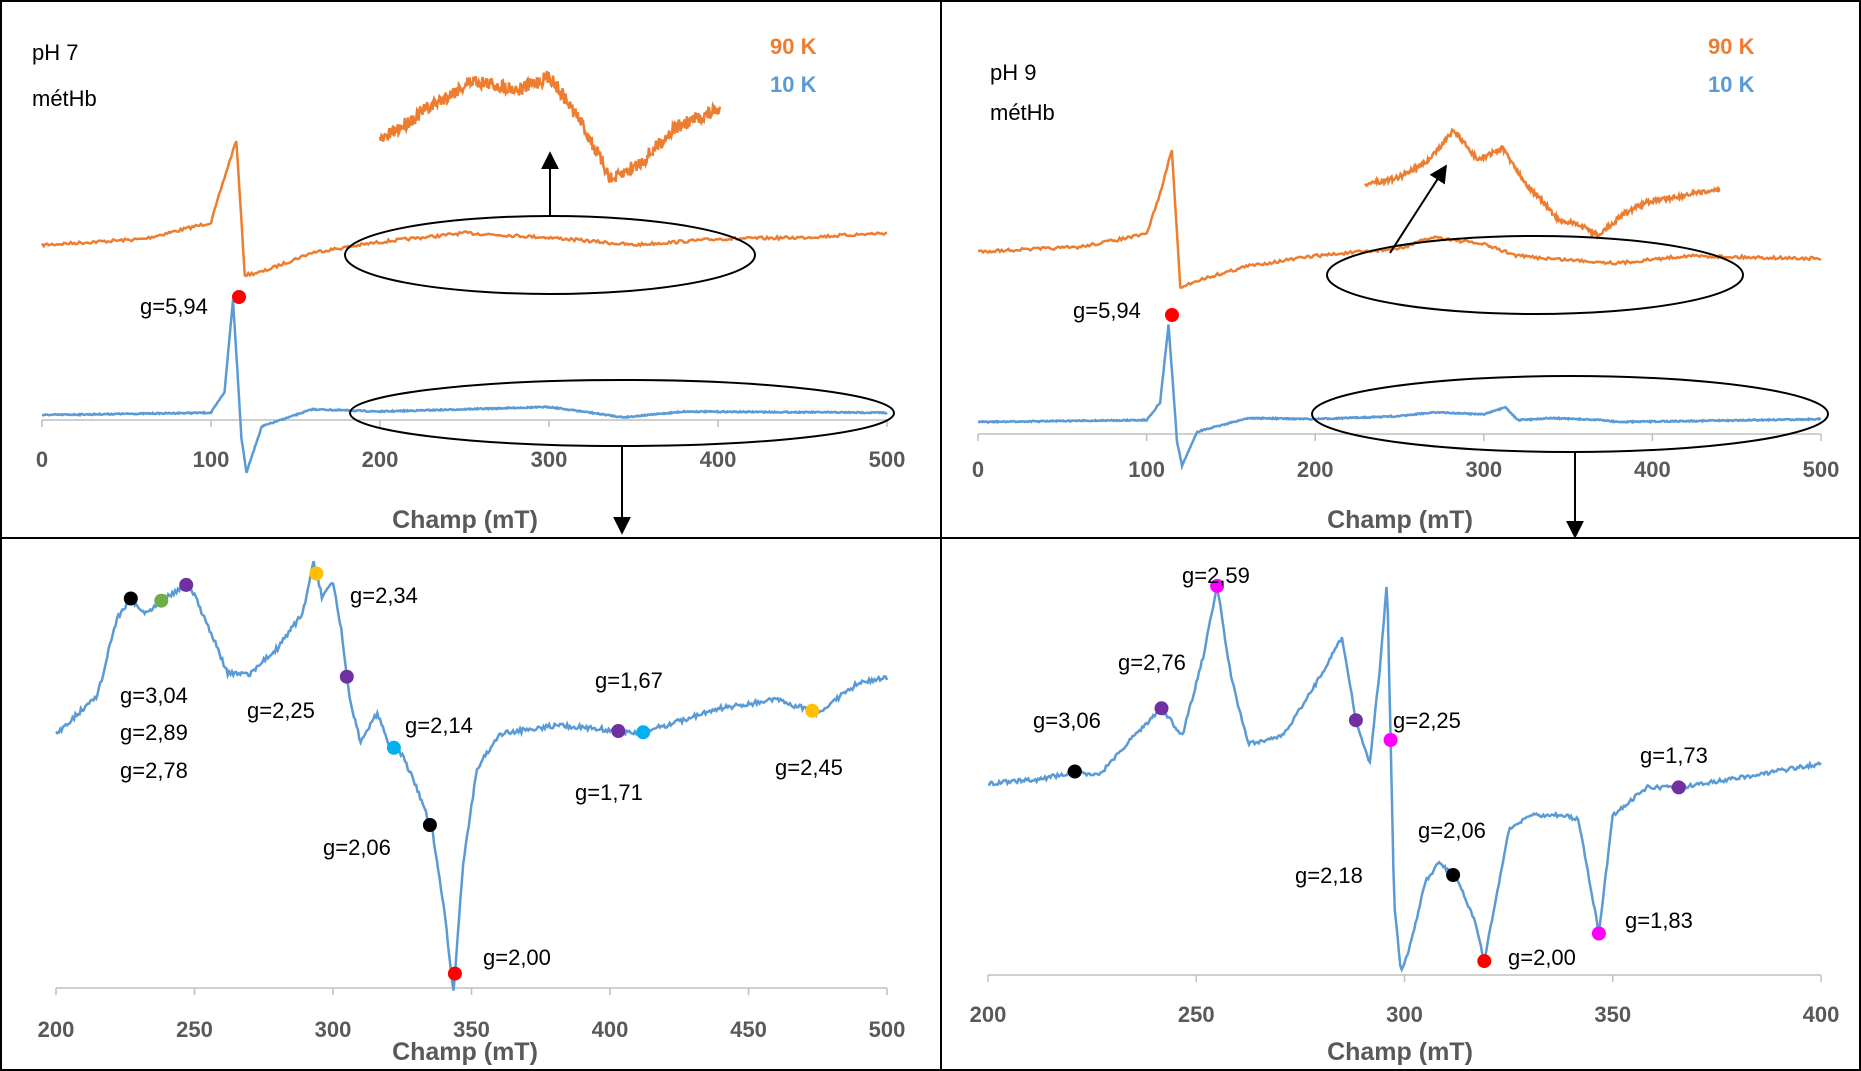  Describe the element at coordinates (1570, 414) in the screenshot. I see `highlight-ellipse-10k` at that location.